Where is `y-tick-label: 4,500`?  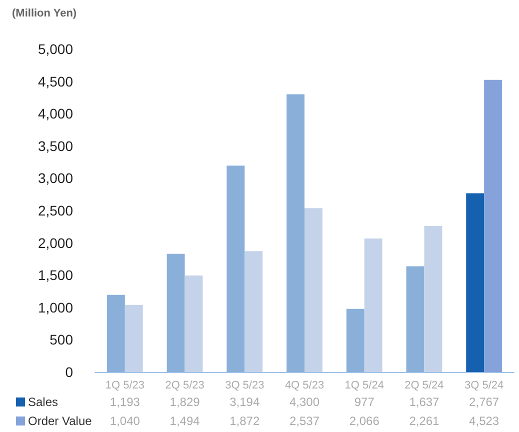 y-tick-label: 4,500 is located at coordinates (56, 81).